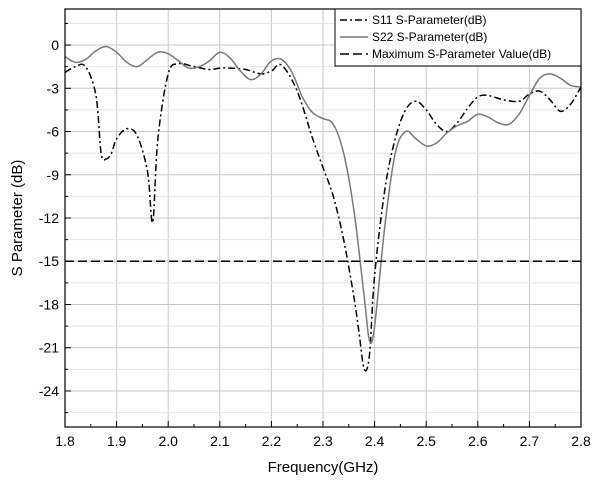 This screenshot has height=481, width=599. Describe the element at coordinates (581, 441) in the screenshot. I see `x-tick-label: 2.8` at that location.